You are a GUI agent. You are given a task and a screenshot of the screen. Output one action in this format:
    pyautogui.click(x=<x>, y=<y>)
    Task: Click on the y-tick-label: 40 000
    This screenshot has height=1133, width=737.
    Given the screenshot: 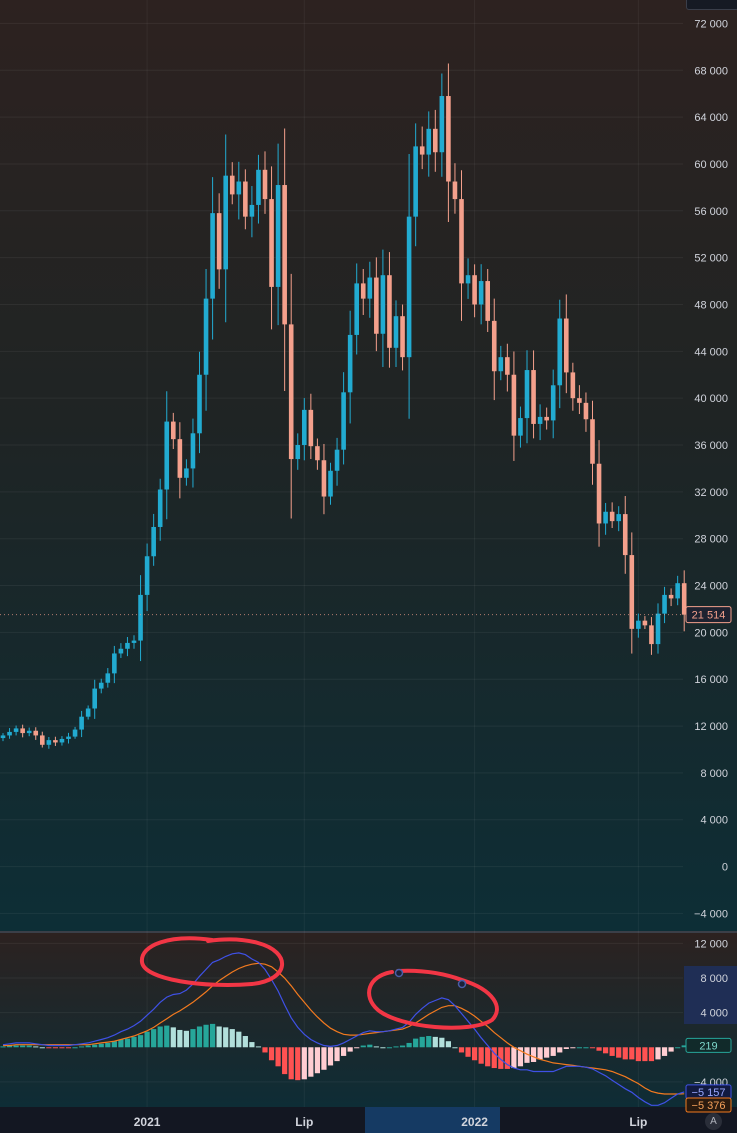 What is the action you would take?
    pyautogui.click(x=711, y=399)
    